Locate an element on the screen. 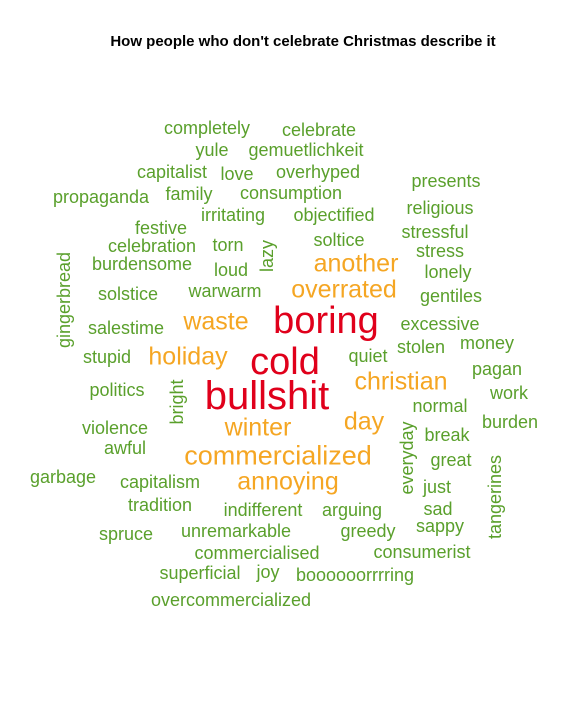  word-soltice: soltice is located at coordinates (339, 240).